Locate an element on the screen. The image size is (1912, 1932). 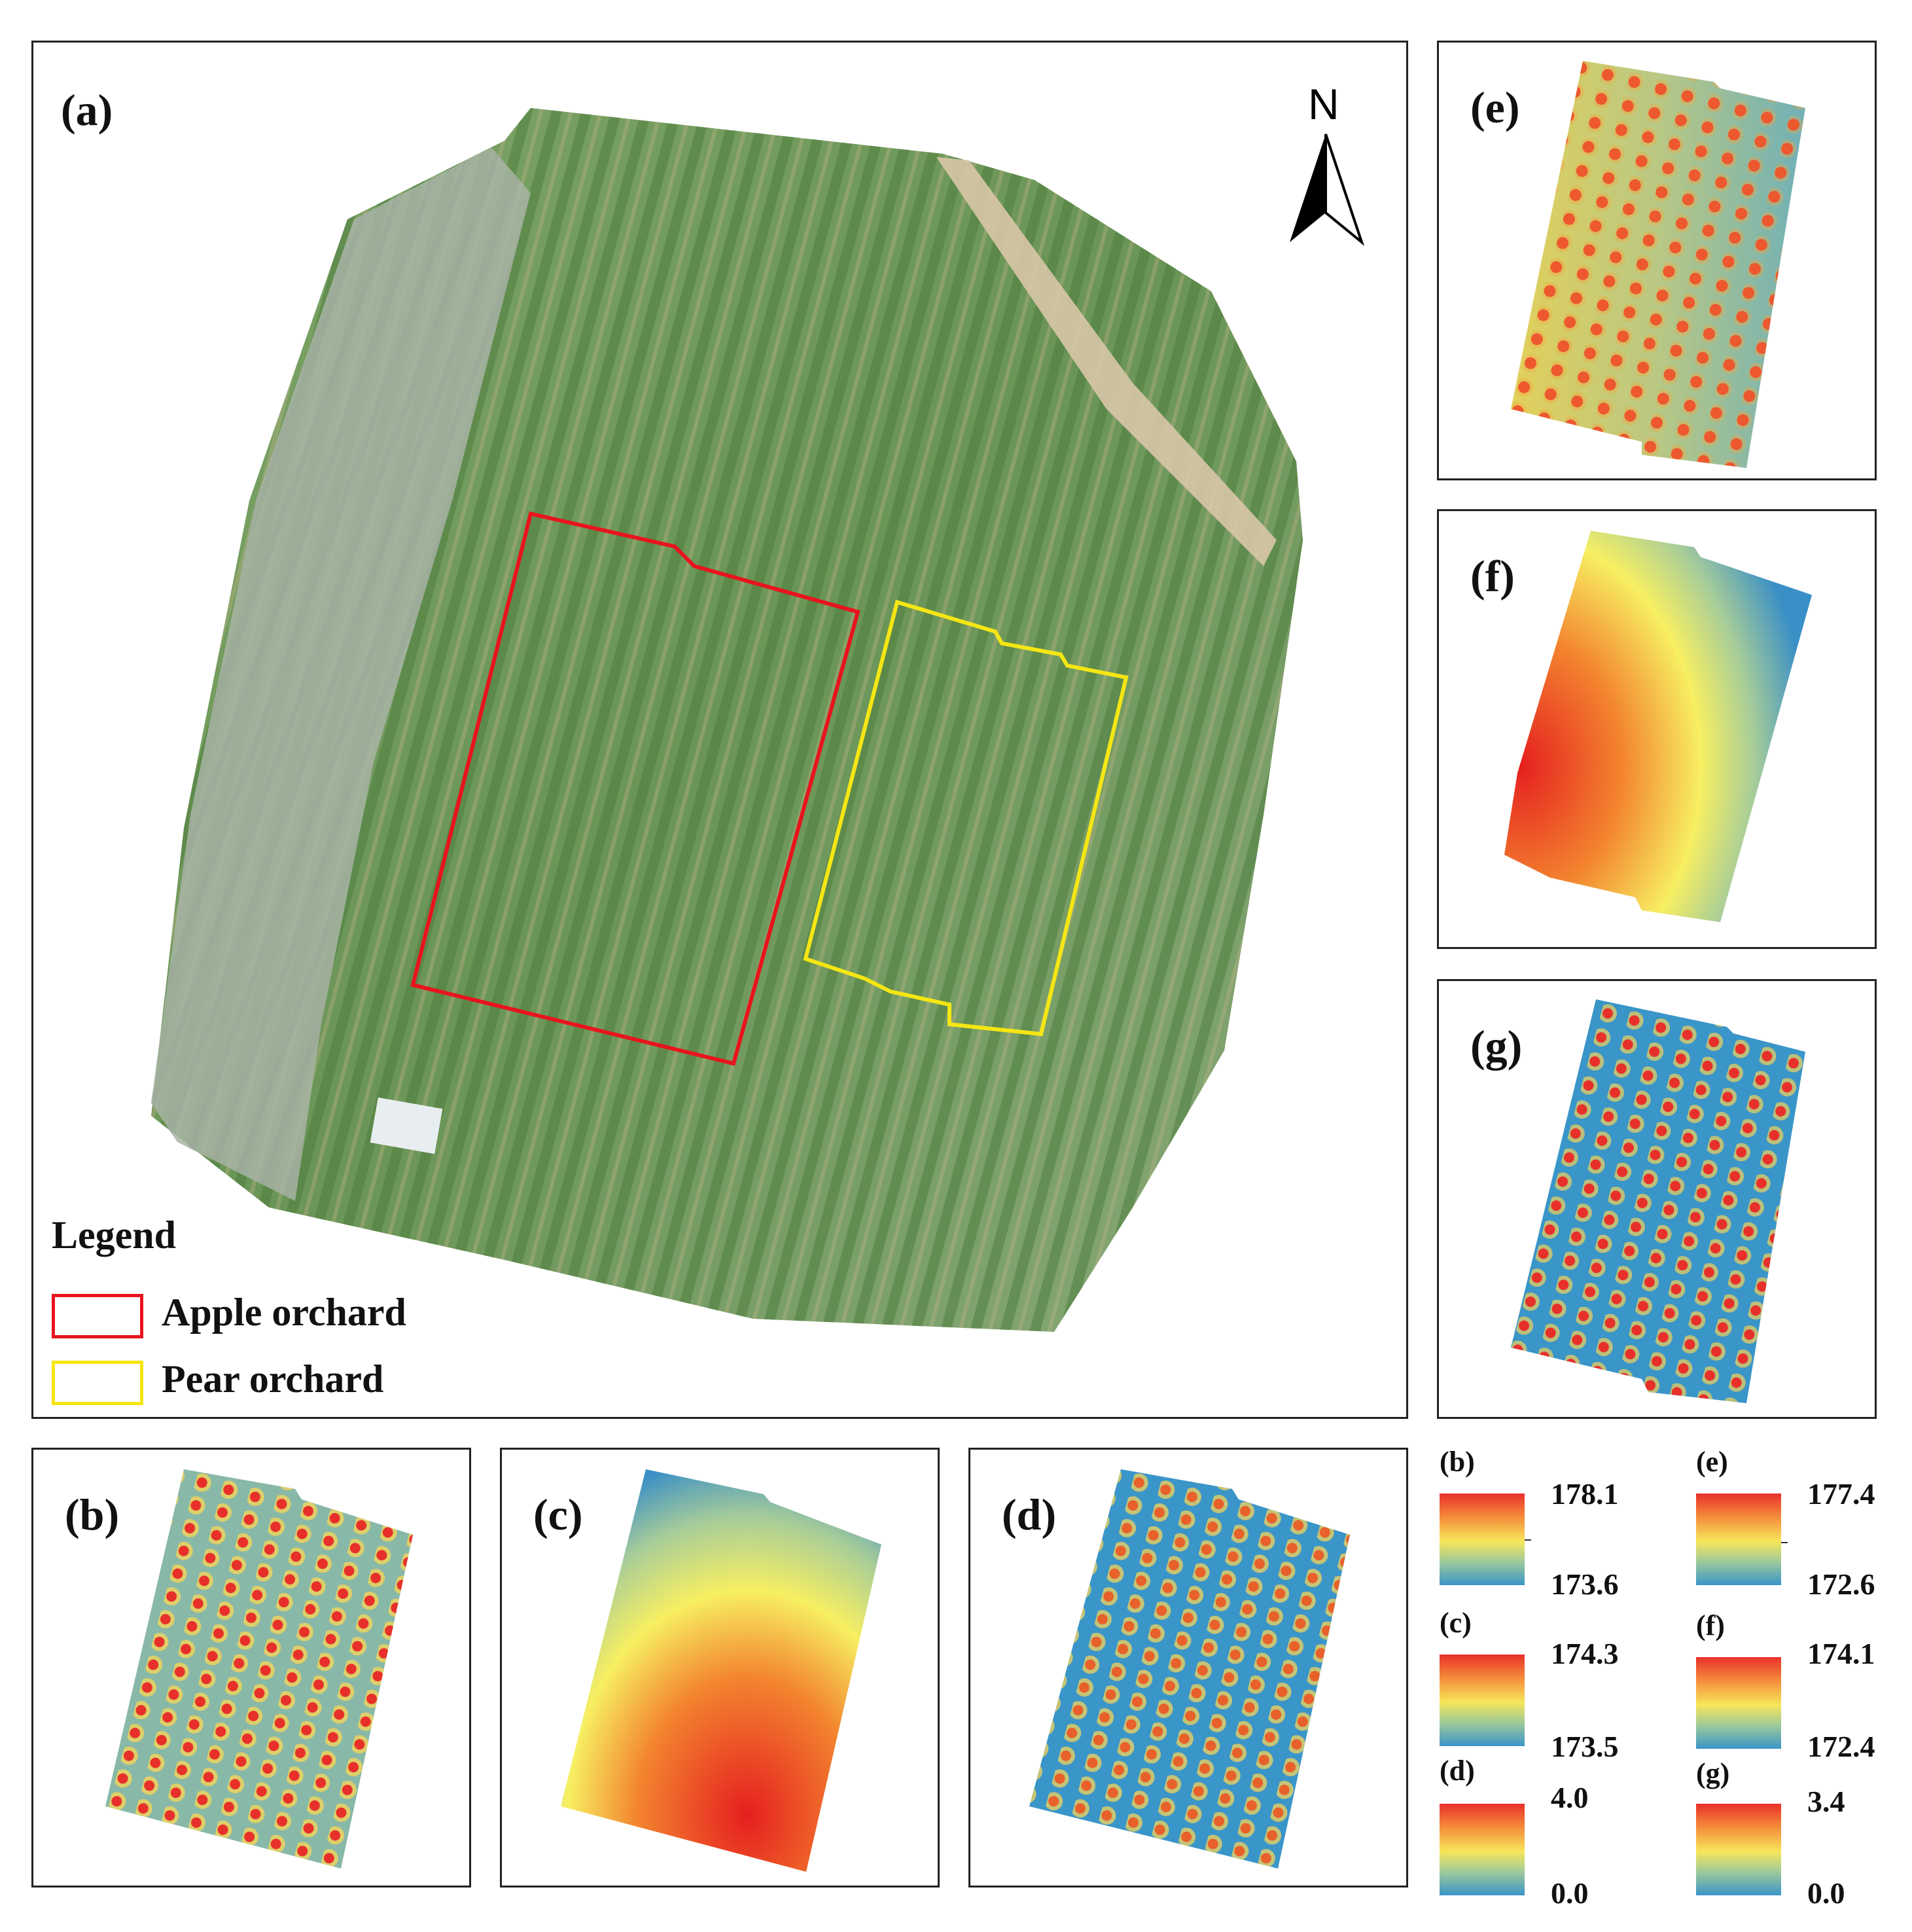
panel-e-map: (e) is located at coordinates (1657, 260).